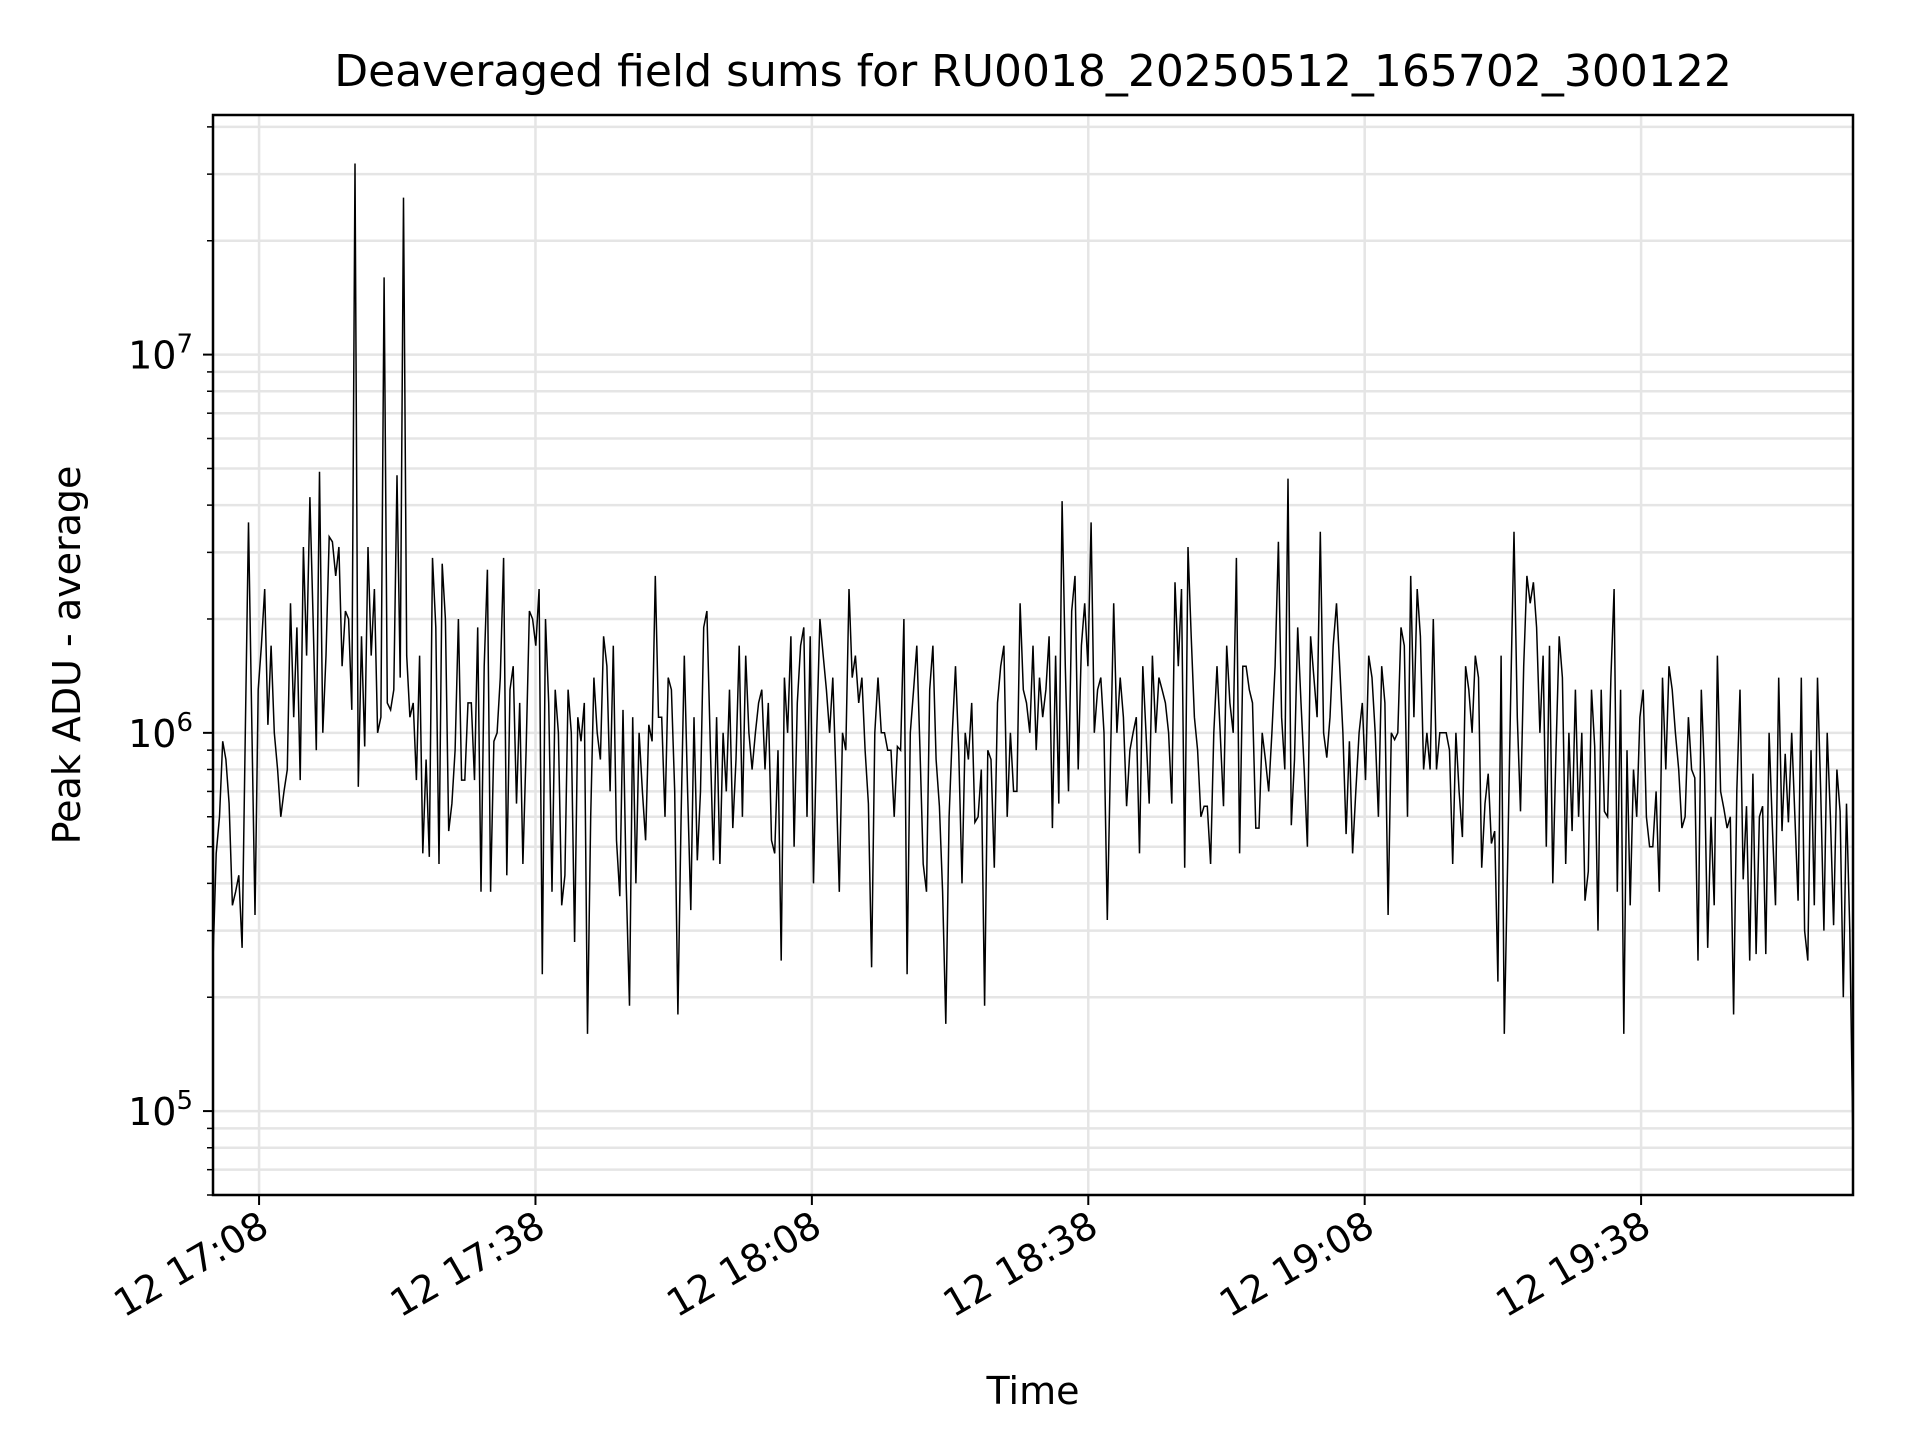  I want to click on y-tick-label: 106, so click(160, 732).